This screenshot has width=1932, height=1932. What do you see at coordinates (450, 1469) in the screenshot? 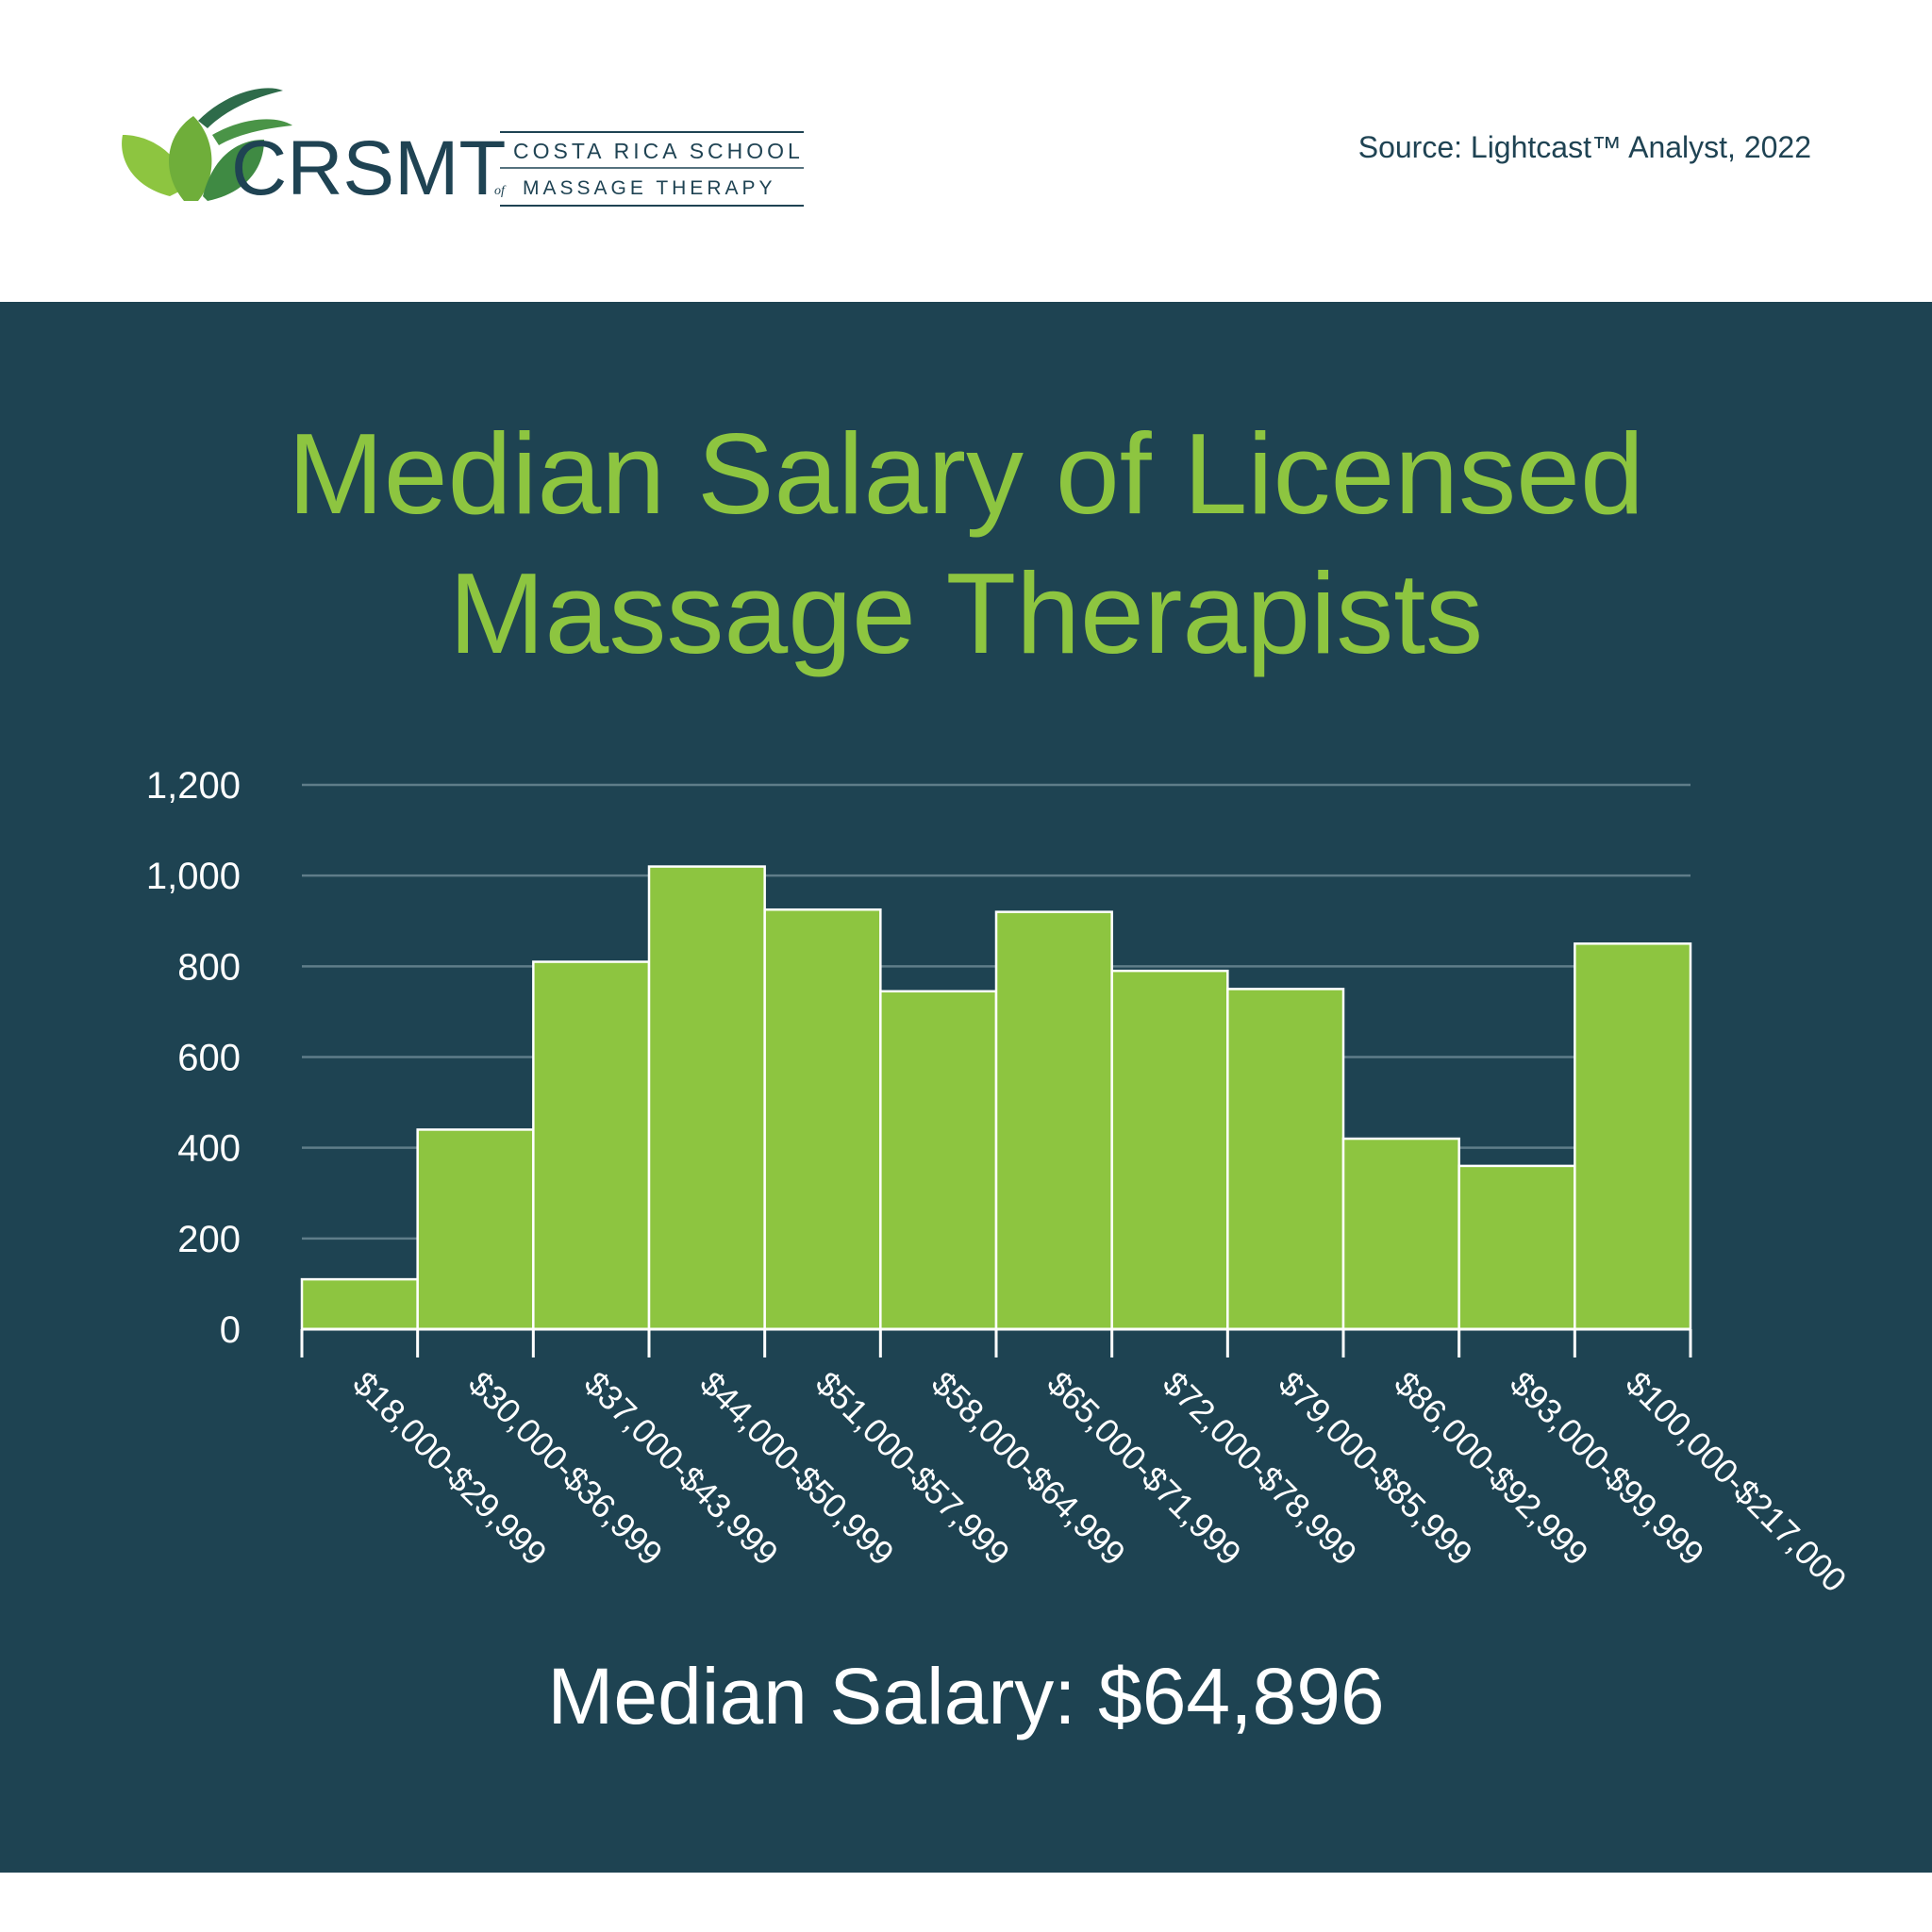
I see `x-tick-label: $18,000-$29,999` at bounding box center [450, 1469].